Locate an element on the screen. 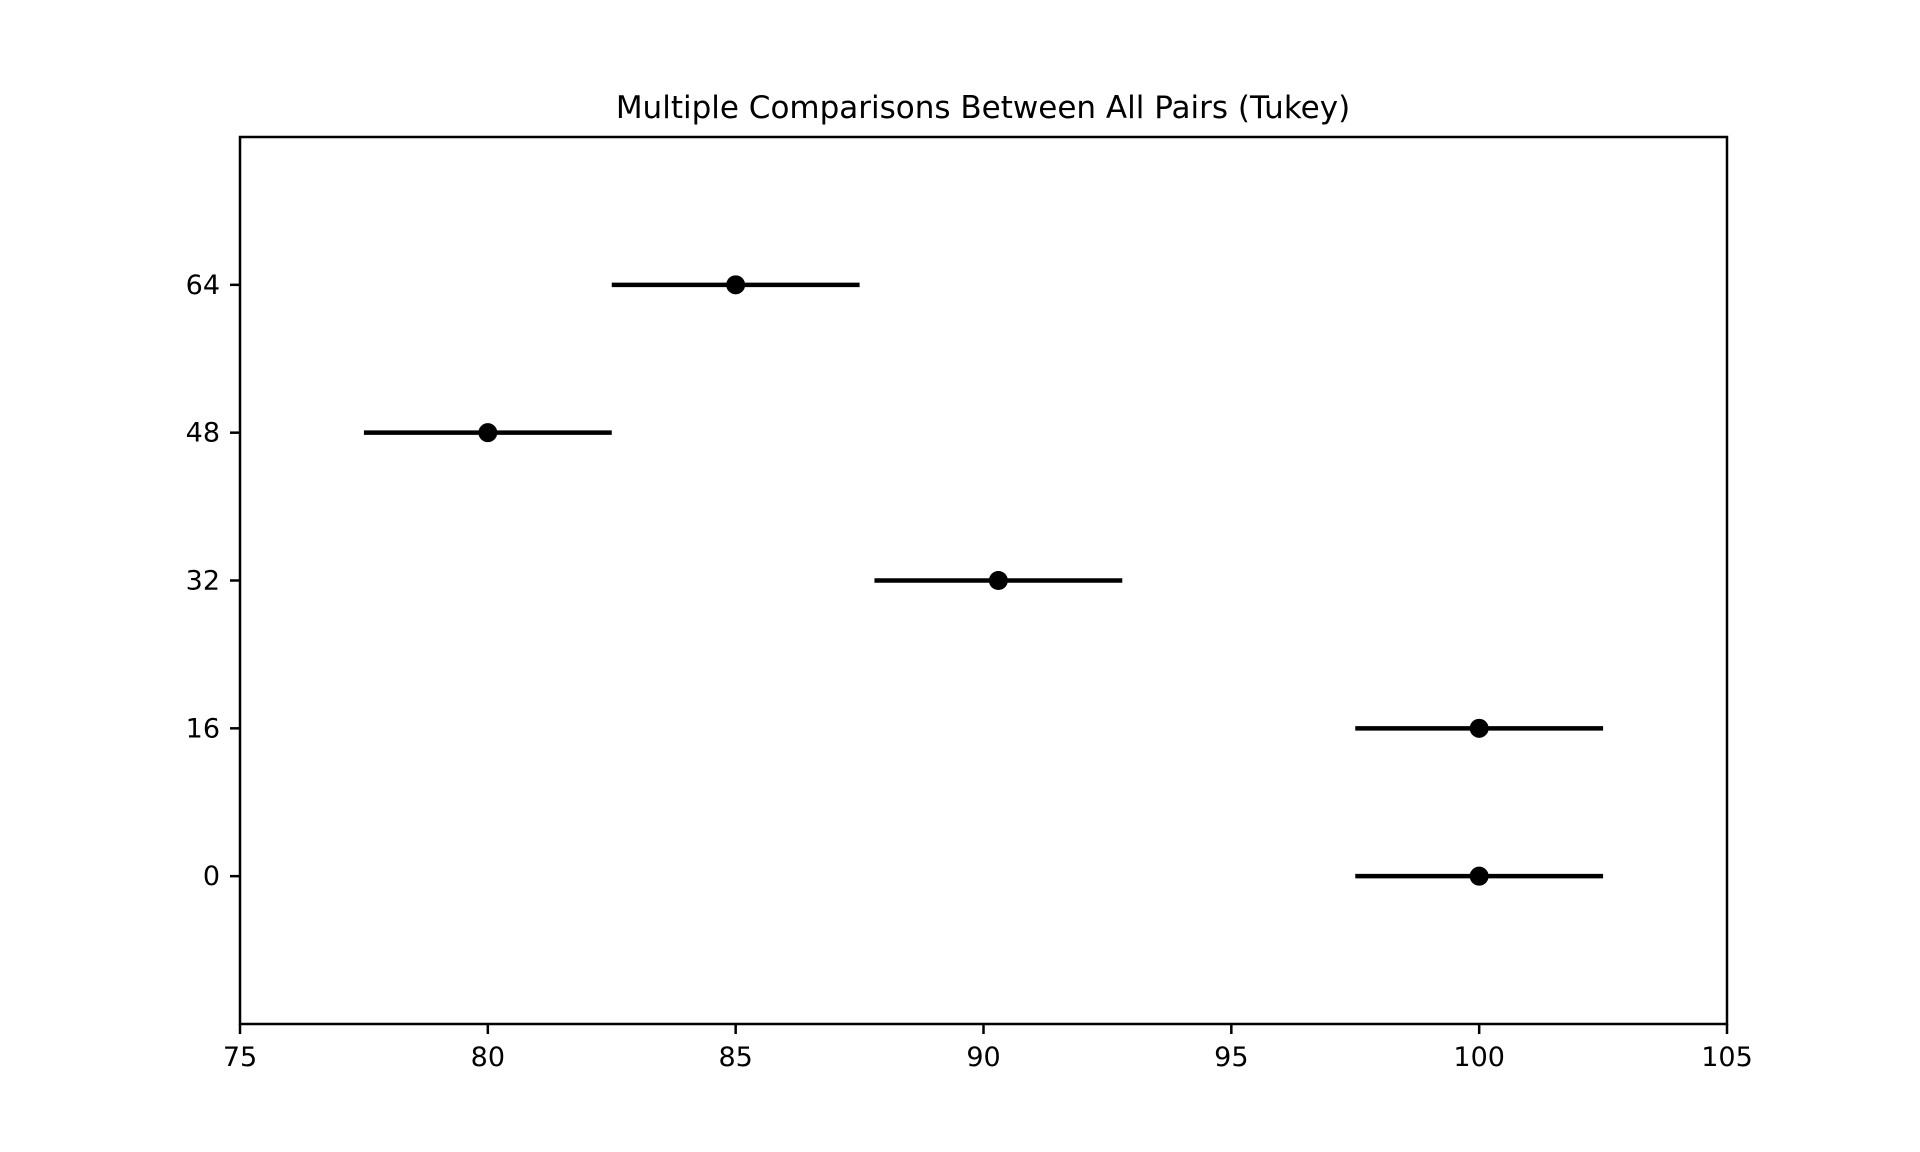 Image resolution: width=1920 pixels, height=1152 pixels. x-tick-label: 85 is located at coordinates (735, 1057).